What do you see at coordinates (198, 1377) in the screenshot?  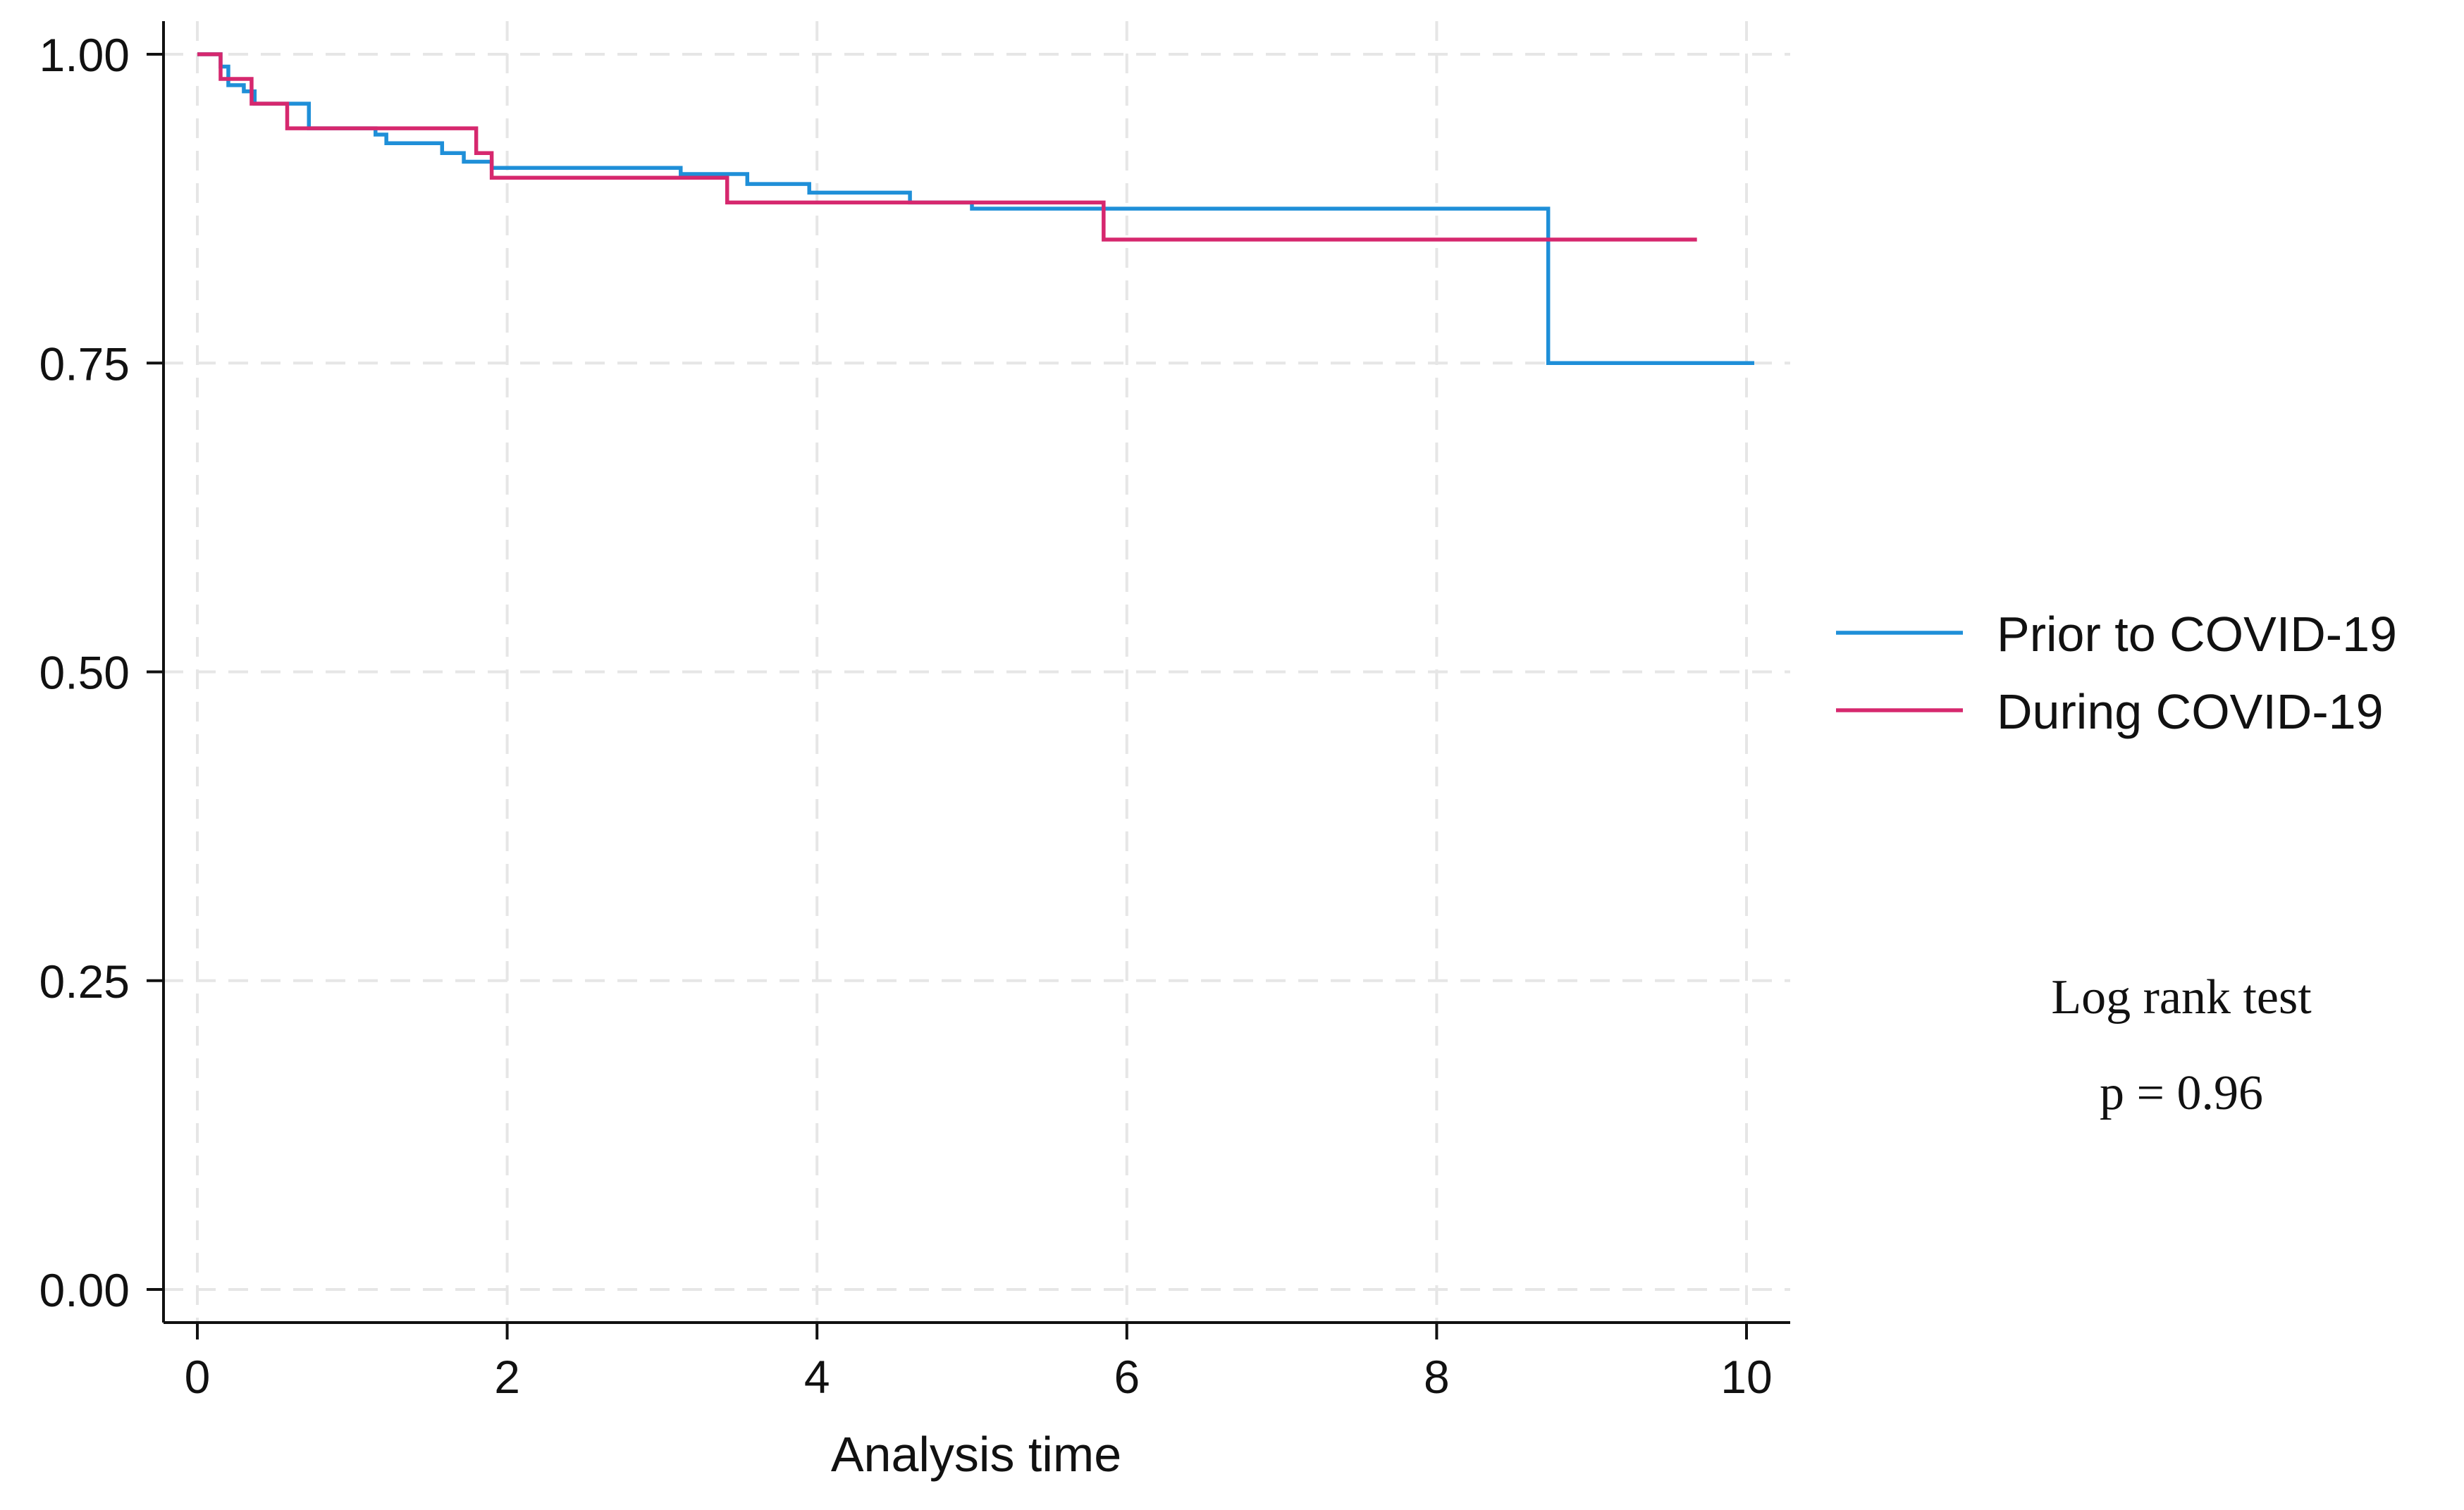 I see `x-tick-label-0: 0` at bounding box center [198, 1377].